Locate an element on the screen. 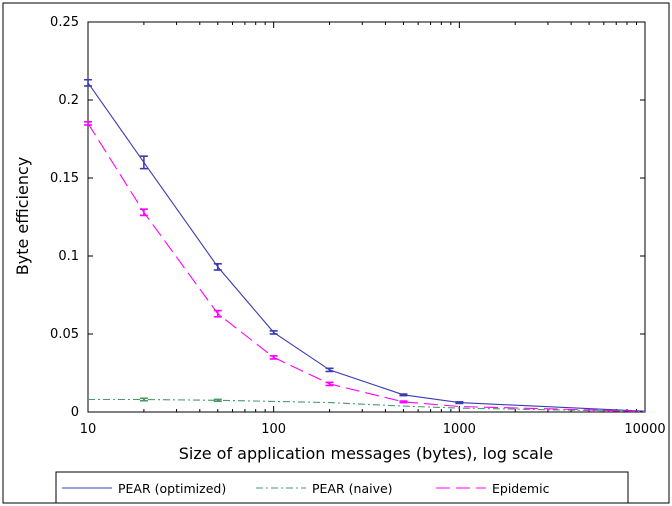  y-tick-label: 0 is located at coordinates (75, 412).